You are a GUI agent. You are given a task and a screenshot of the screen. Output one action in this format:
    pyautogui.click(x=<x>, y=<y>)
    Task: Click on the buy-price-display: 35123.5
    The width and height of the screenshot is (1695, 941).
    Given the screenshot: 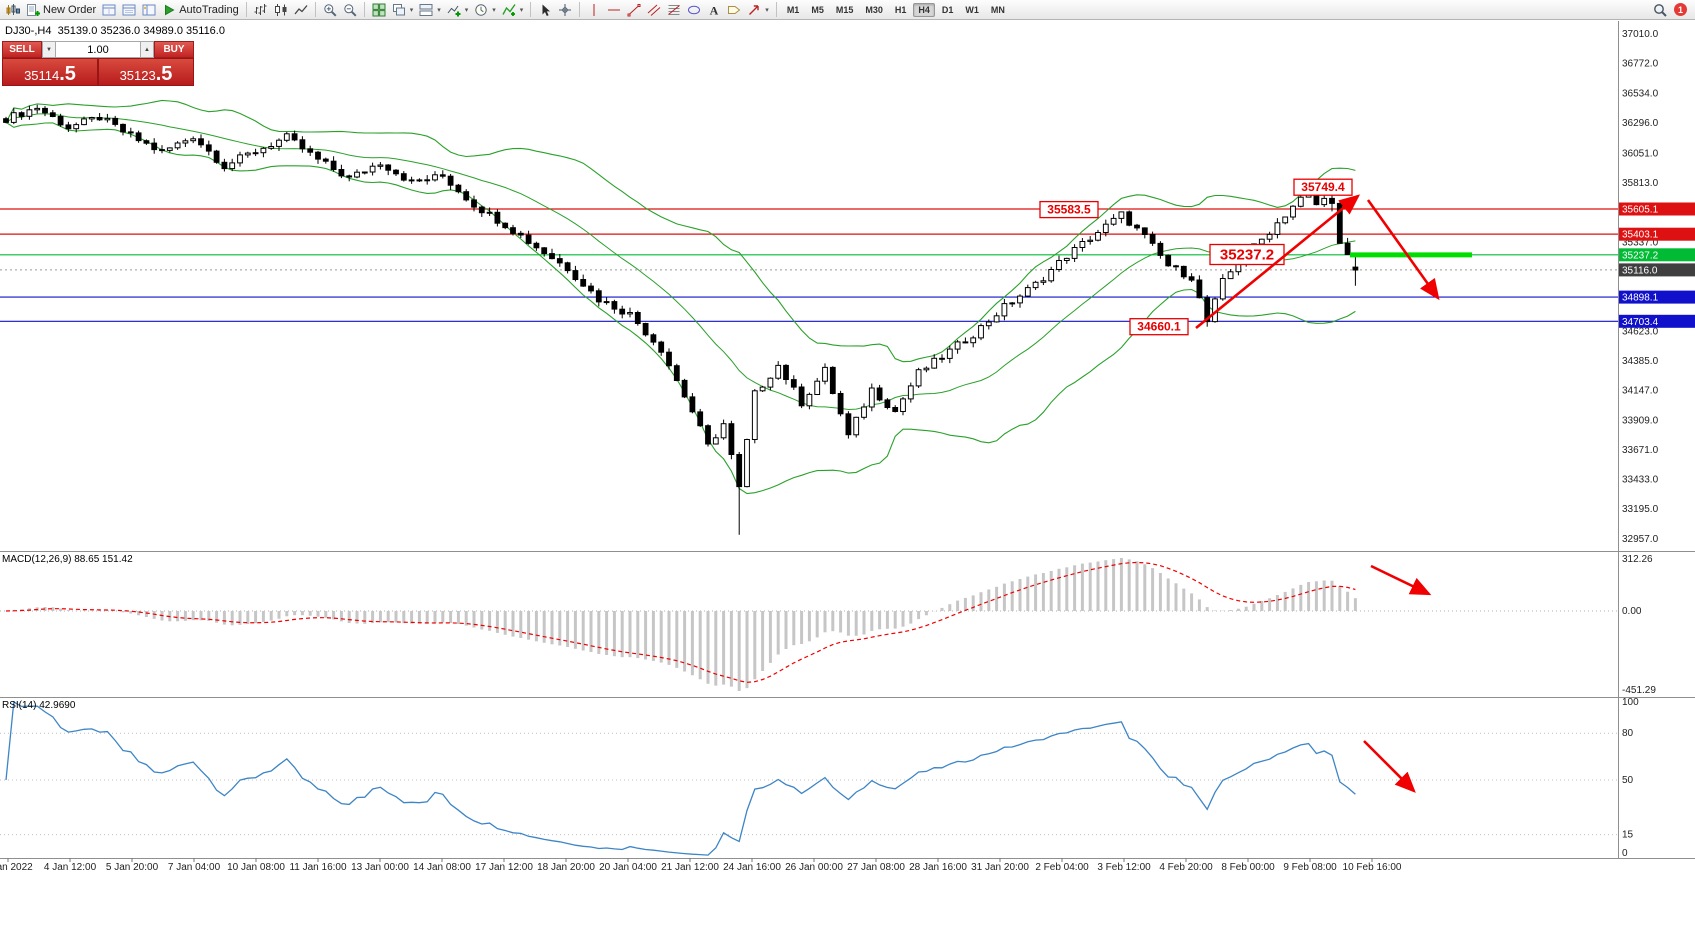 What is the action you would take?
    pyautogui.click(x=146, y=72)
    